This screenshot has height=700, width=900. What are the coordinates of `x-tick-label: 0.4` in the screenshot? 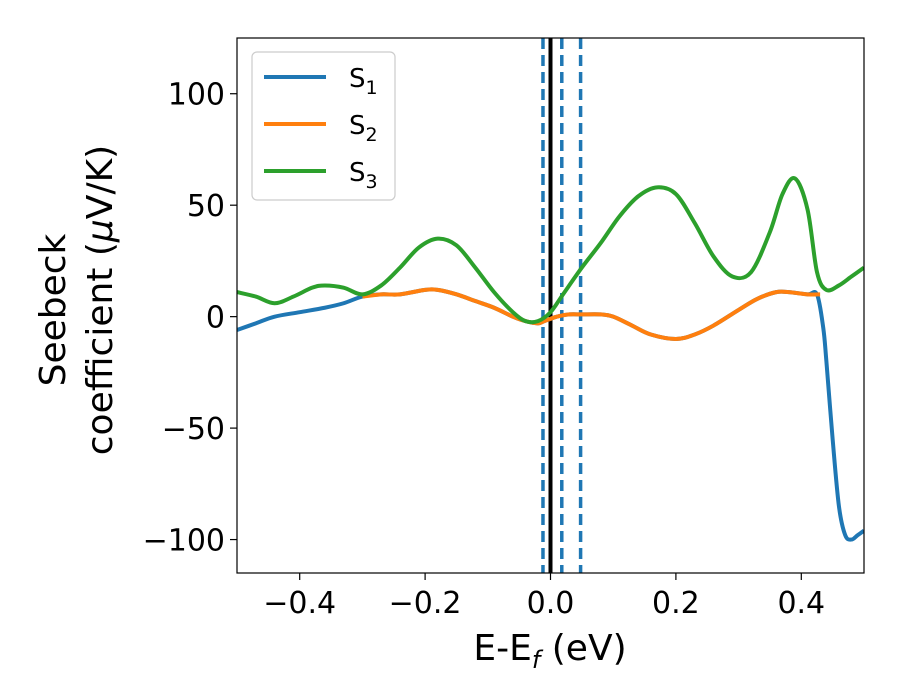 It's located at (801, 603).